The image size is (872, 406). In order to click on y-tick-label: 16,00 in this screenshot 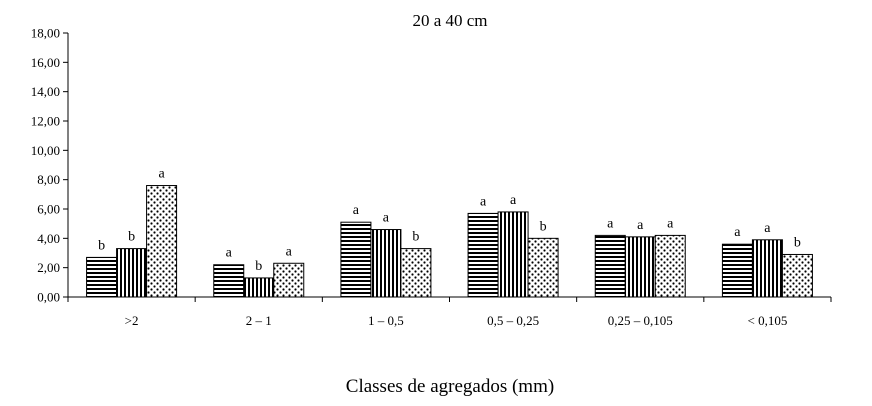, I will do `click(45, 62)`.